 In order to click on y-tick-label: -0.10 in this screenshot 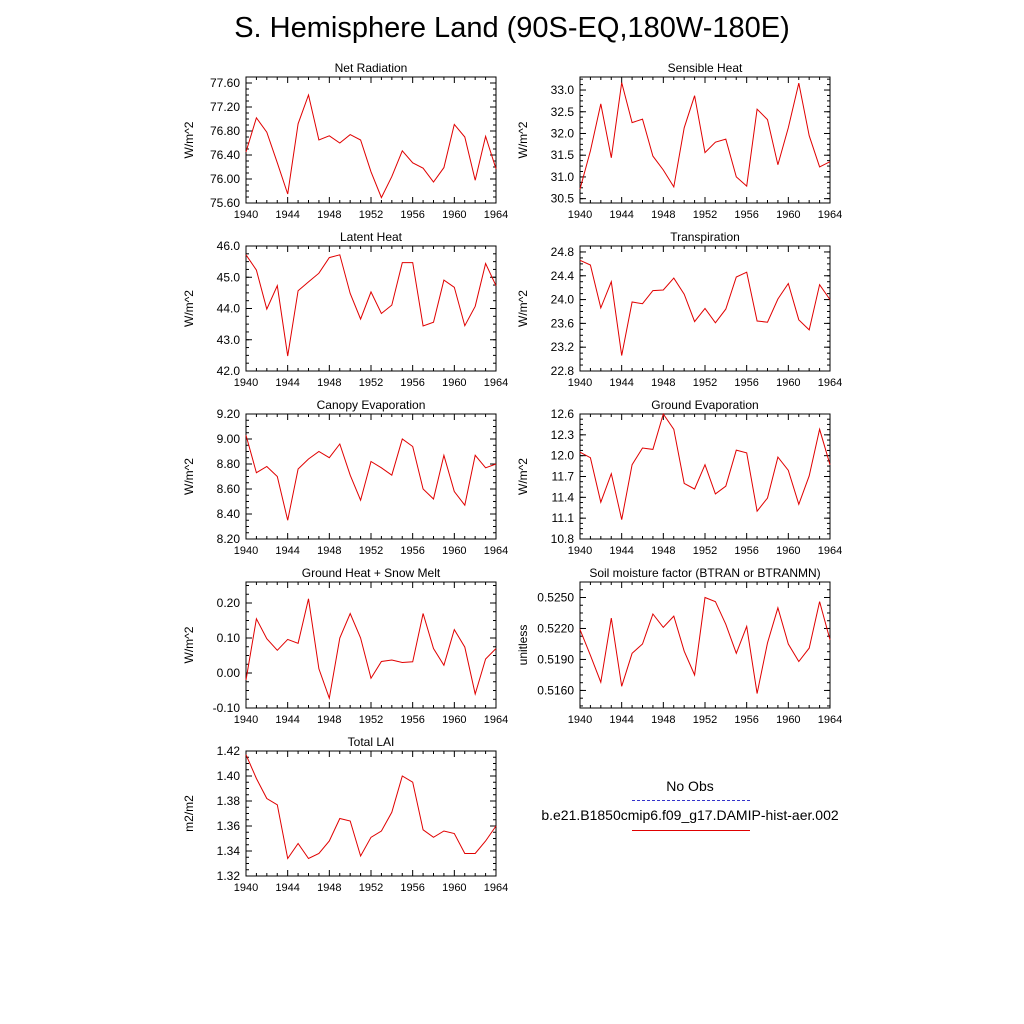, I will do `click(227, 708)`.